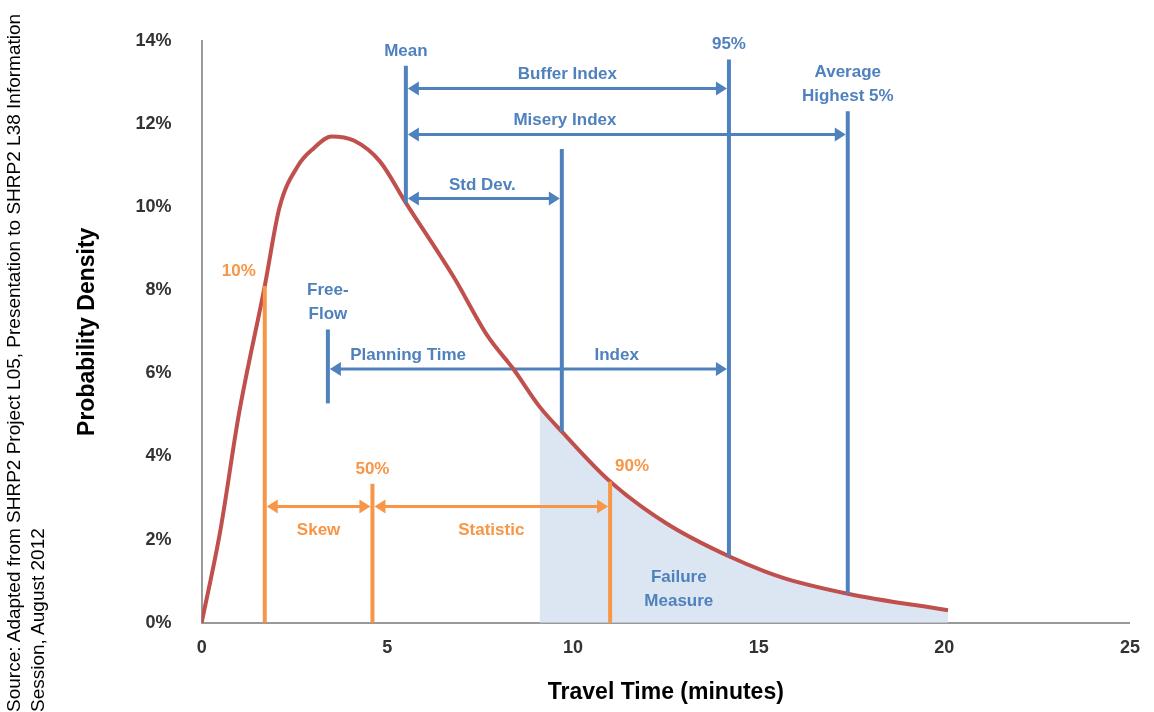  What do you see at coordinates (328, 302) in the screenshot?
I see `ref-line-label: Free-Flow` at bounding box center [328, 302].